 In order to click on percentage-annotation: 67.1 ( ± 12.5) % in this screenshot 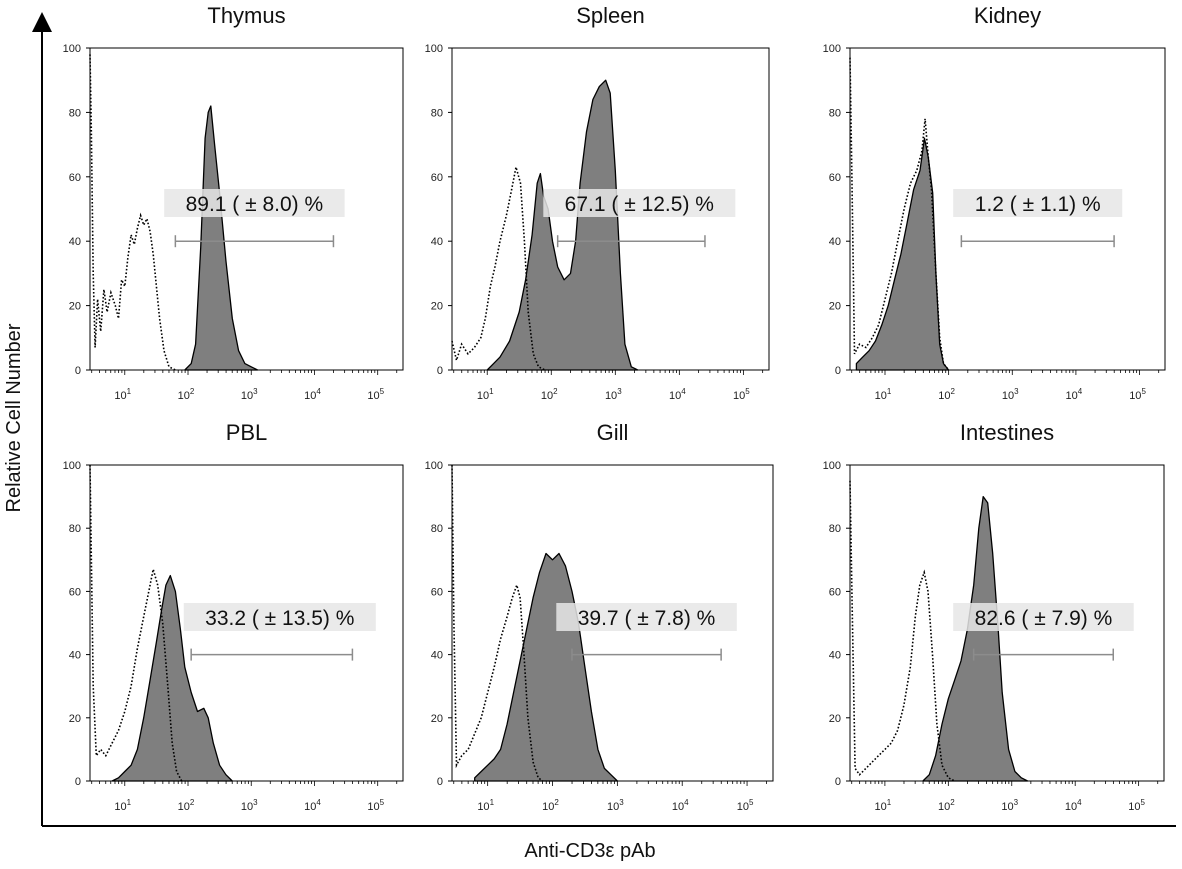, I will do `click(639, 204)`.